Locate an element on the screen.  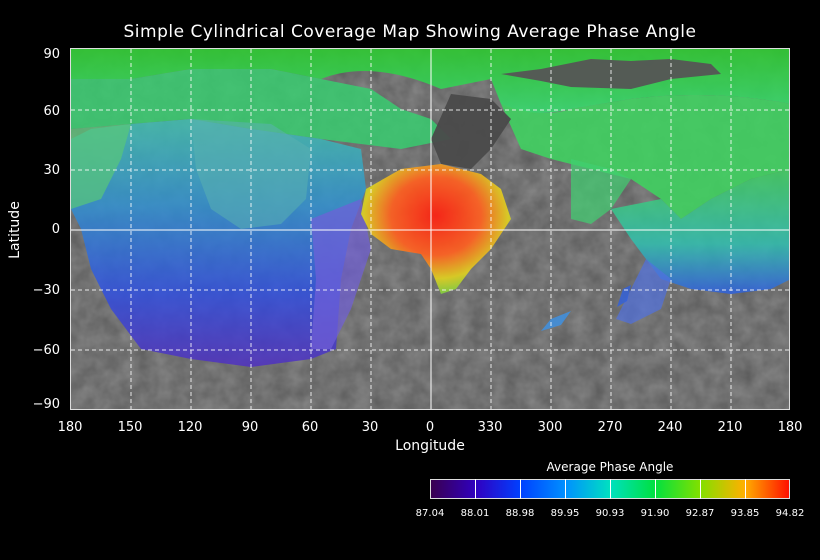
ytick-m30: −30 is located at coordinates (46, 290).